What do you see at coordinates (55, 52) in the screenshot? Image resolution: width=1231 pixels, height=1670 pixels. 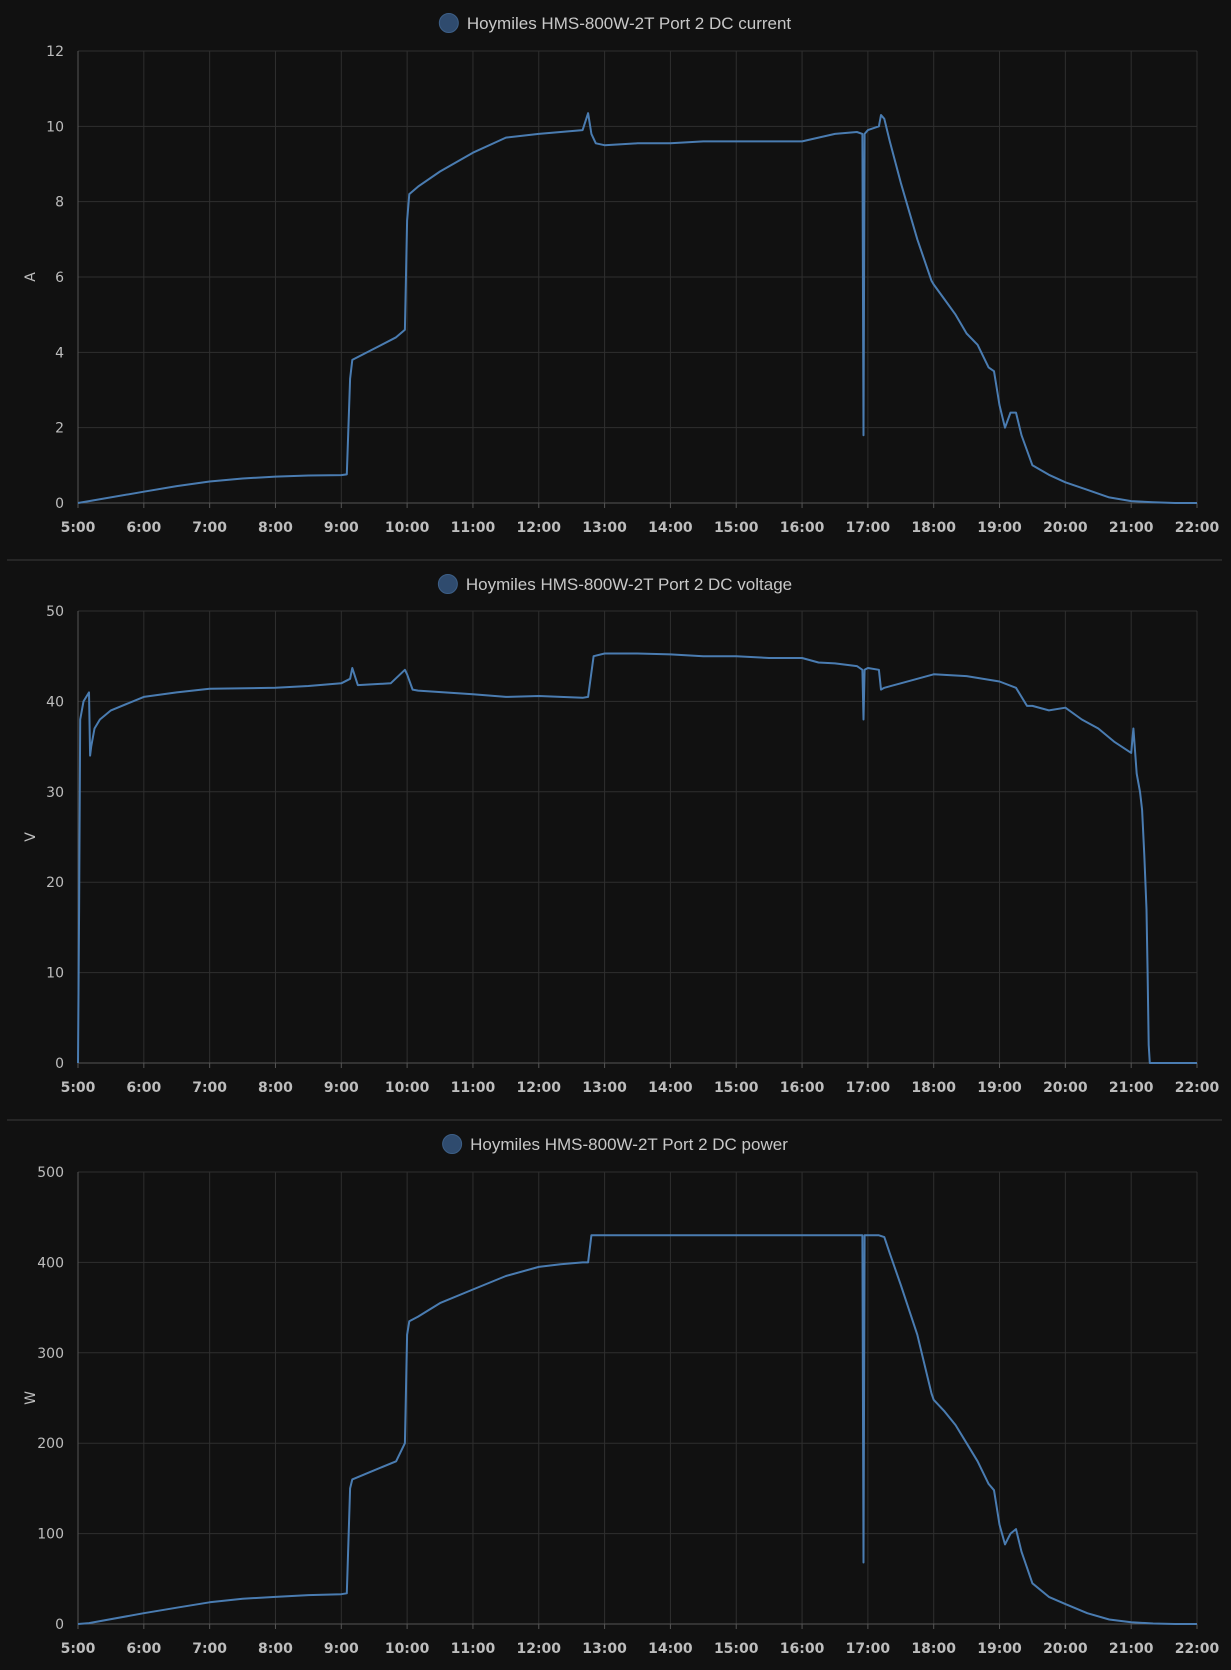 I see `y-tick-label: 12` at bounding box center [55, 52].